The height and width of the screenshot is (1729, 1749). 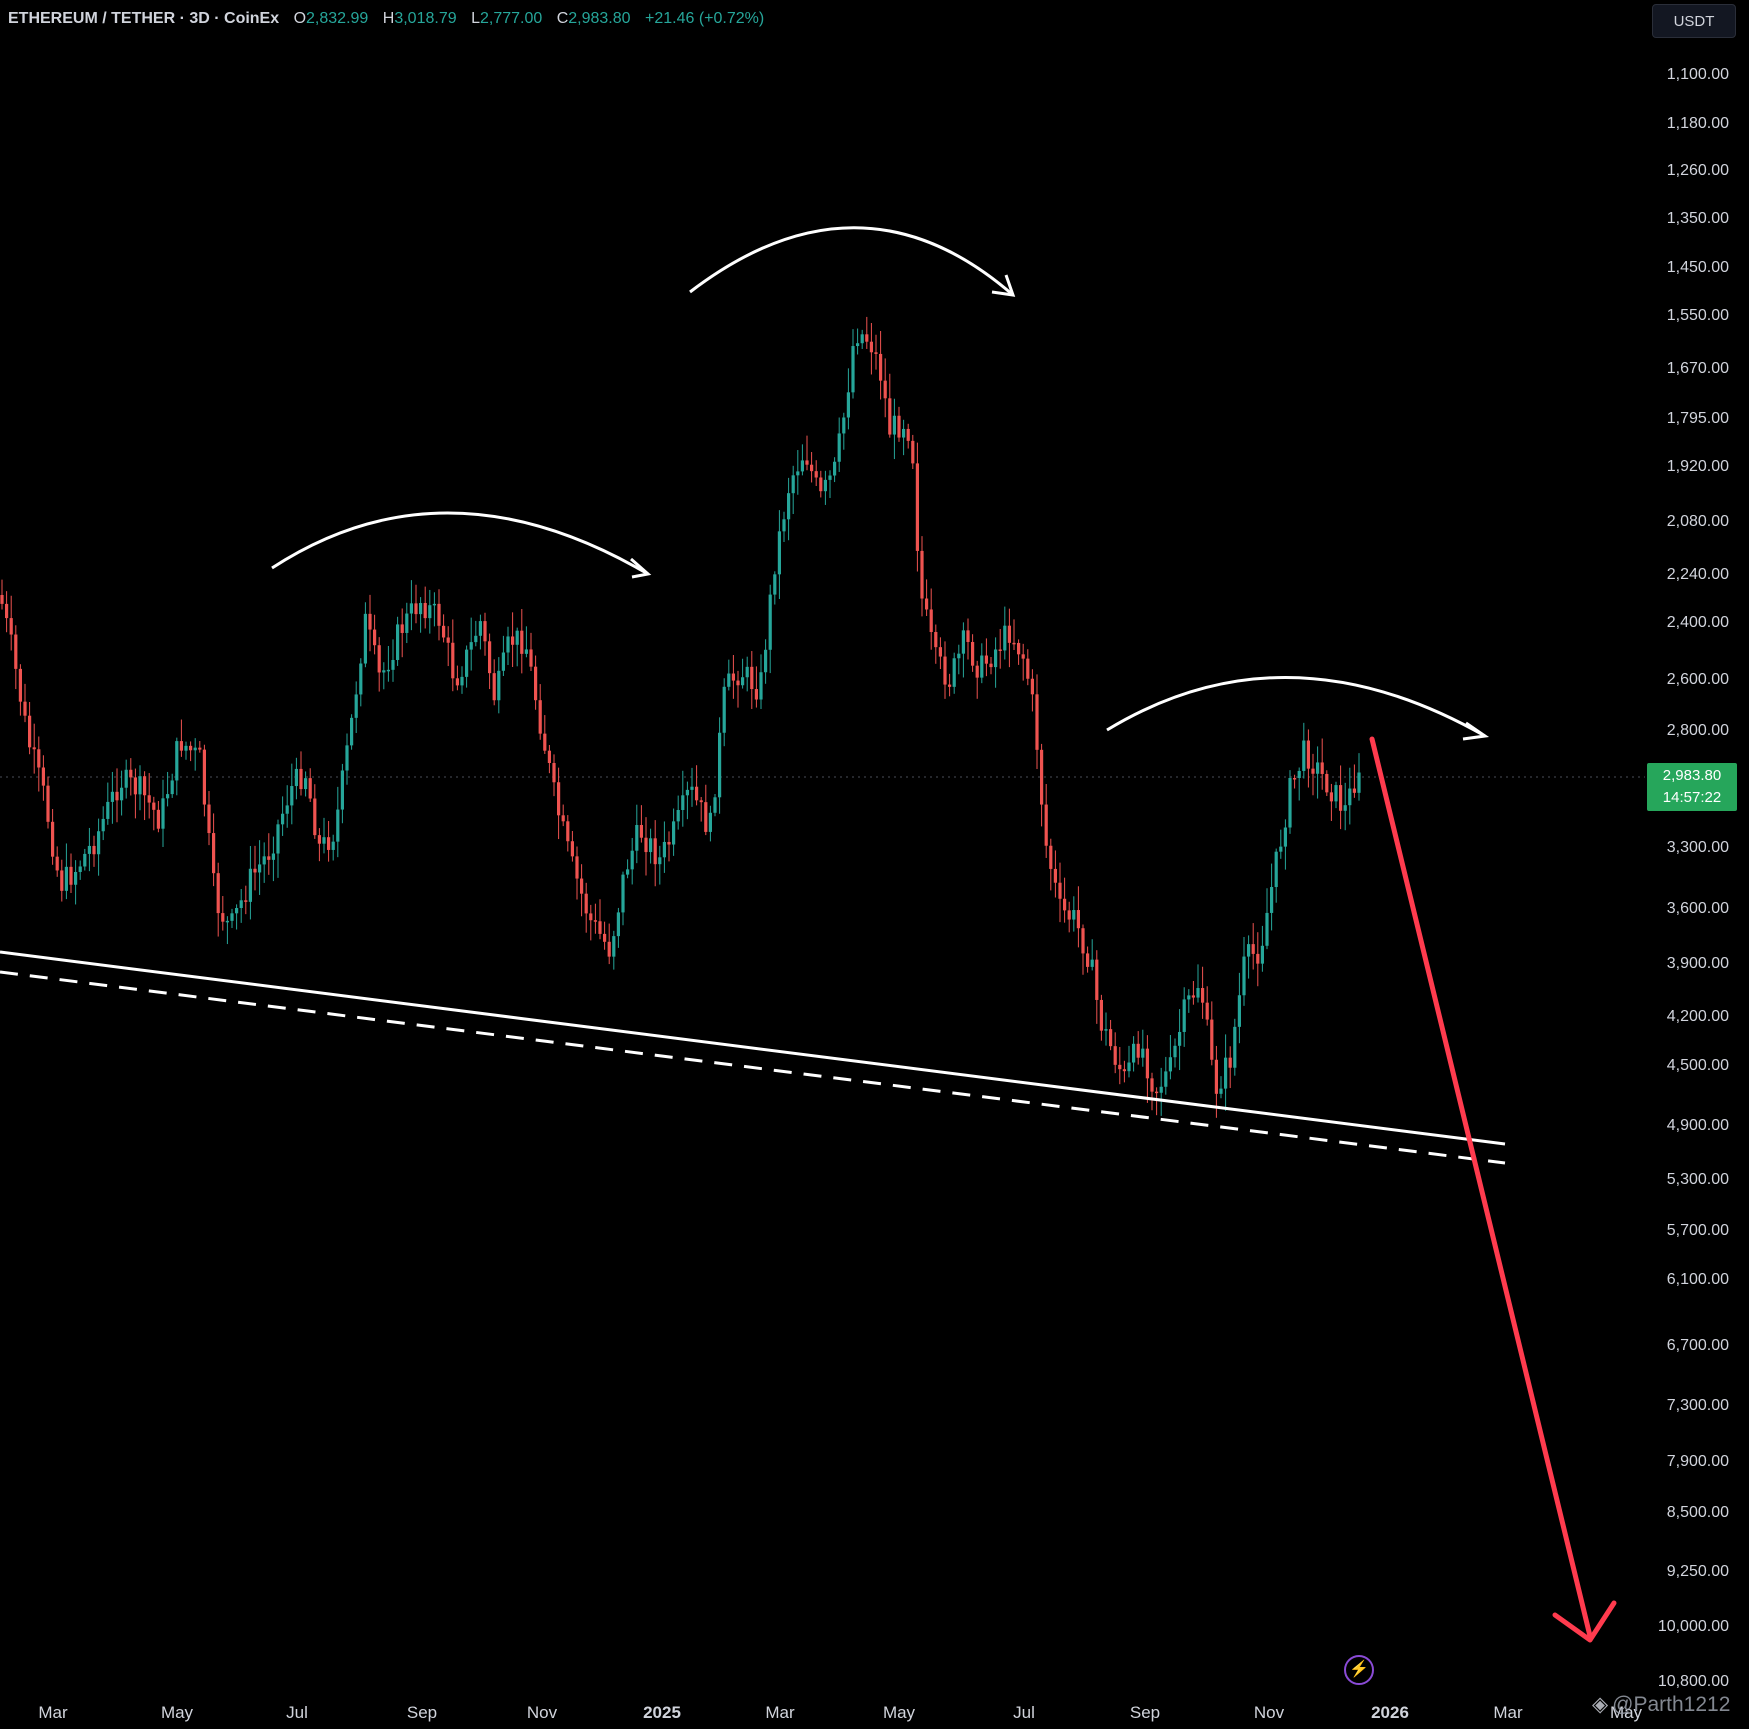 What do you see at coordinates (337, 18) in the screenshot?
I see `open-value: 2,832.99` at bounding box center [337, 18].